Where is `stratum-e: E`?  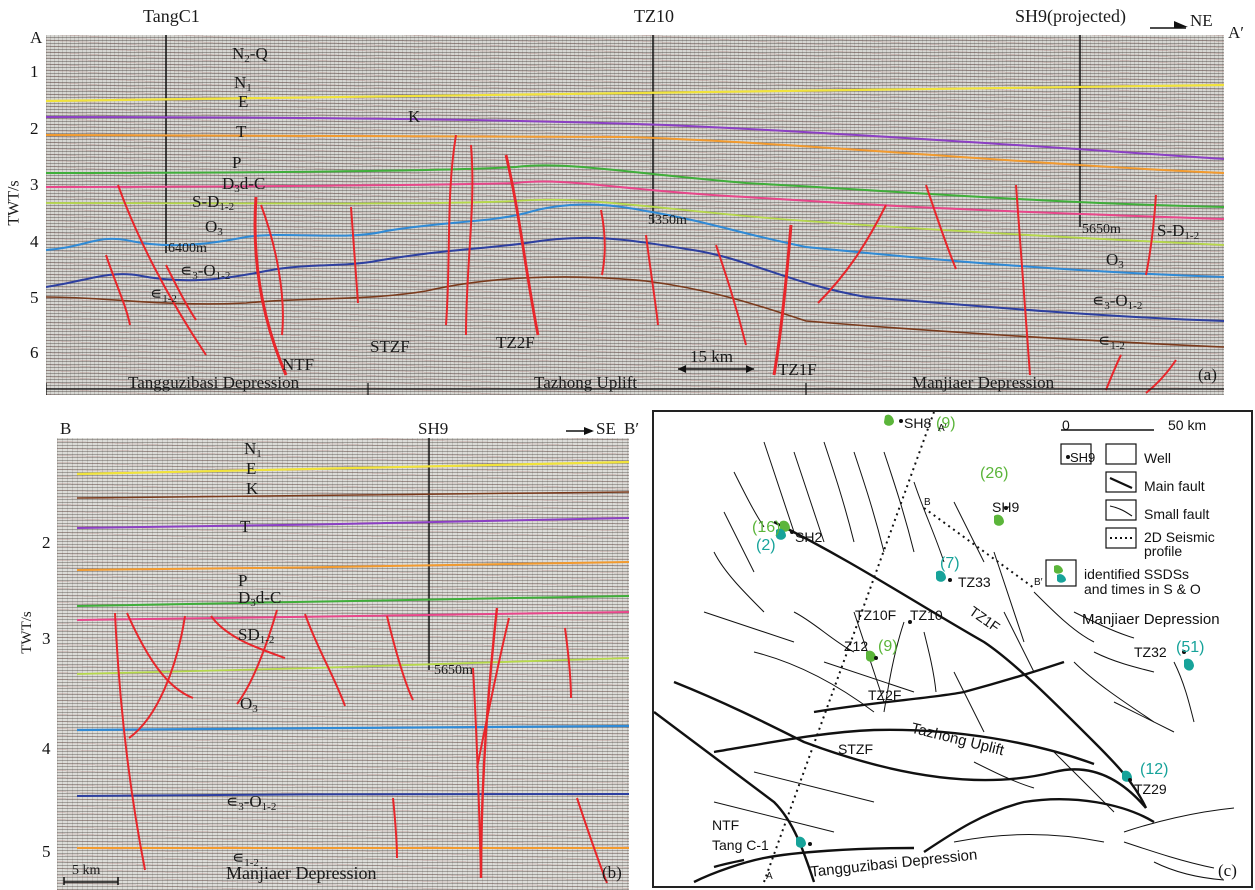 stratum-e: E is located at coordinates (243, 101).